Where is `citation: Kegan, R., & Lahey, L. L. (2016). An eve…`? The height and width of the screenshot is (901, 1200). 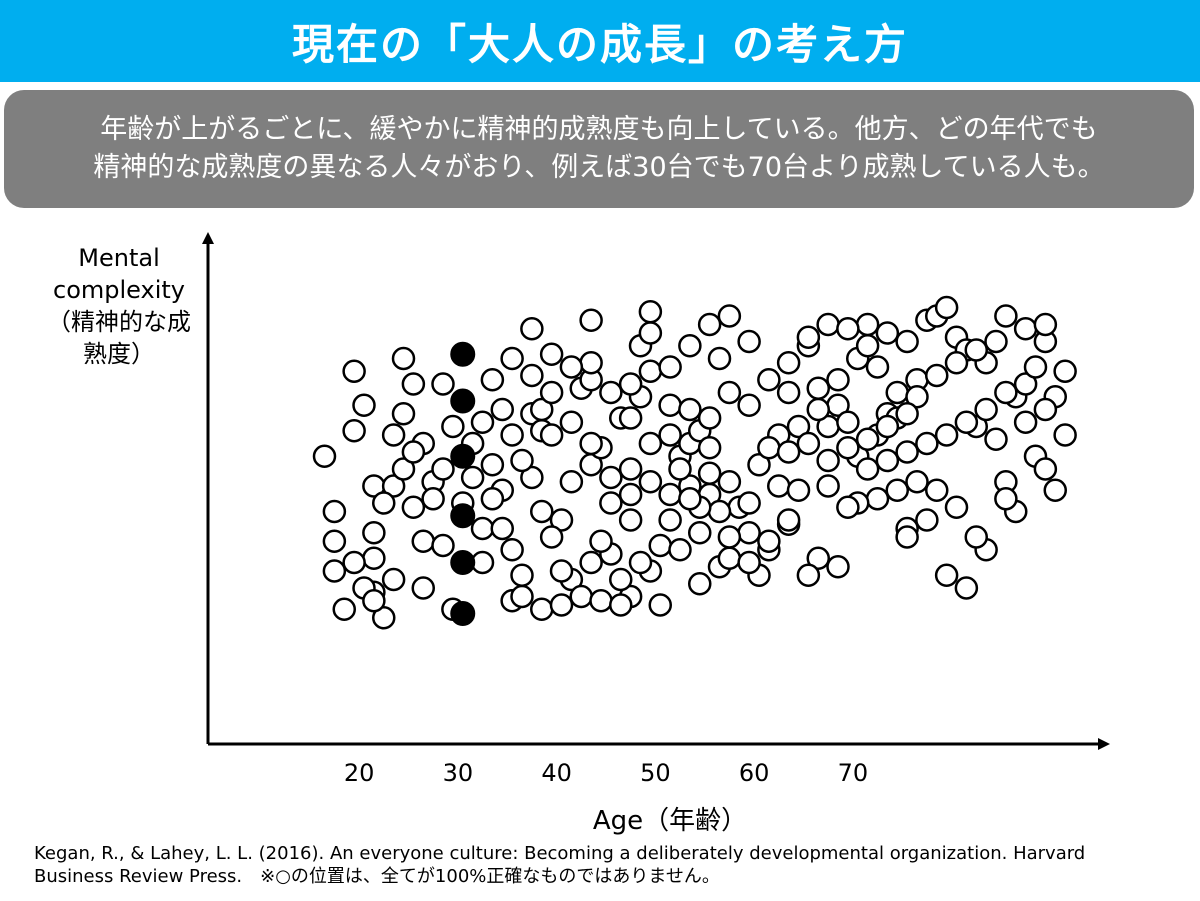 citation: Kegan, R., & Lahey, L. L. (2016). An eve… is located at coordinates (609, 865).